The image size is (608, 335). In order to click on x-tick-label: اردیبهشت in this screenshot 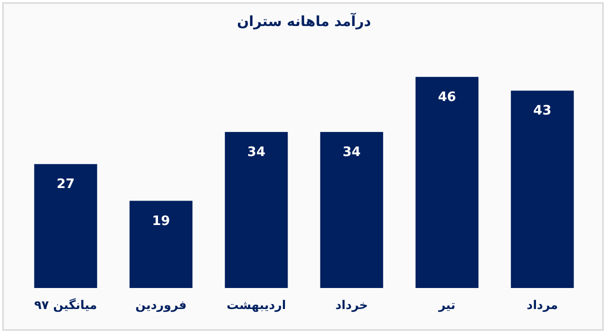, I will do `click(256, 305)`.